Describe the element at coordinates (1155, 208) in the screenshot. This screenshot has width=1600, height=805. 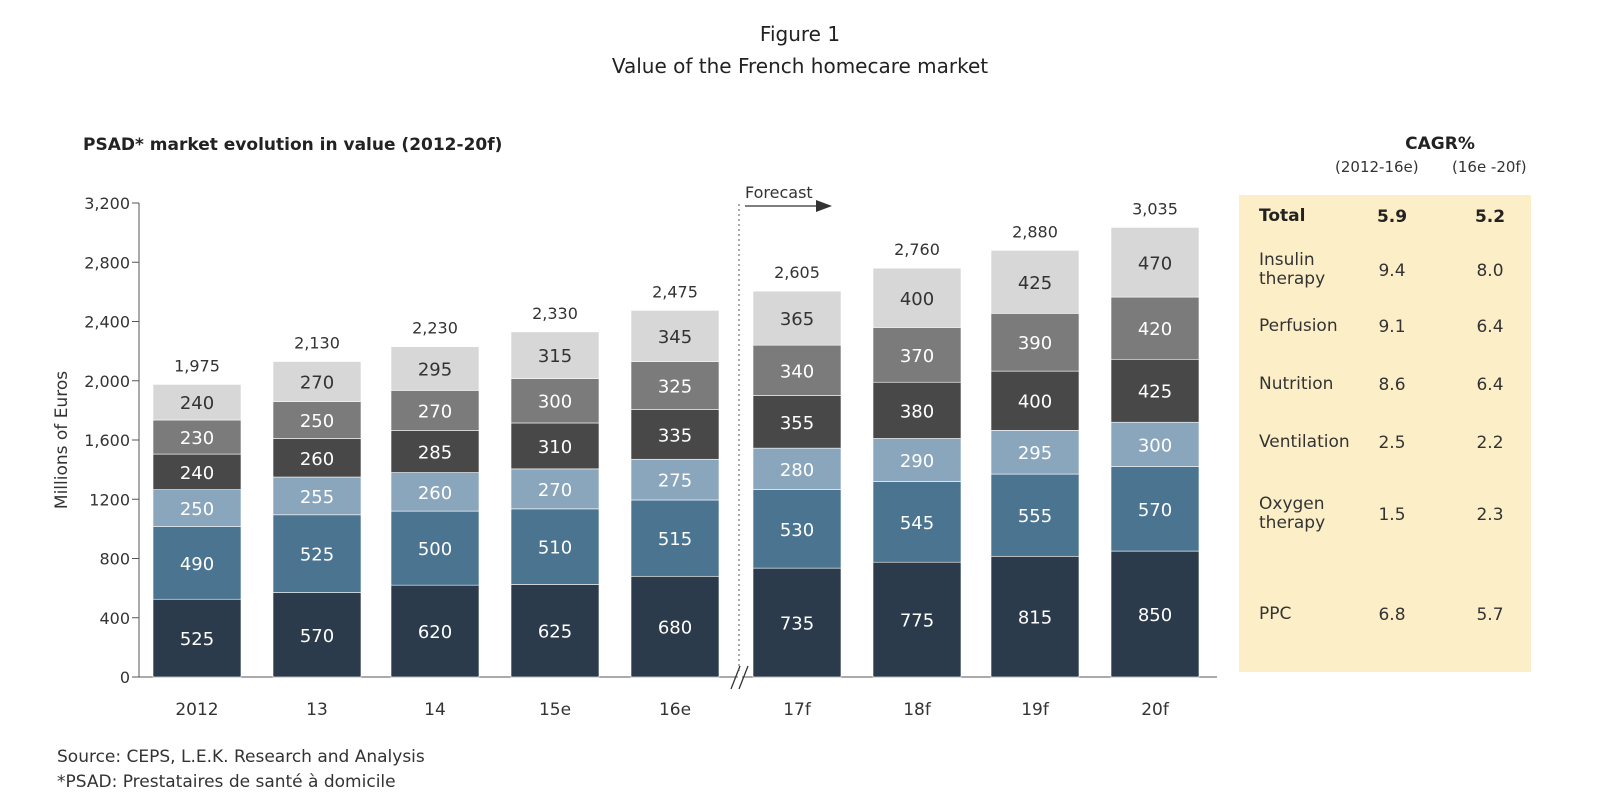
I see `bar-total-label: 3,035` at that location.